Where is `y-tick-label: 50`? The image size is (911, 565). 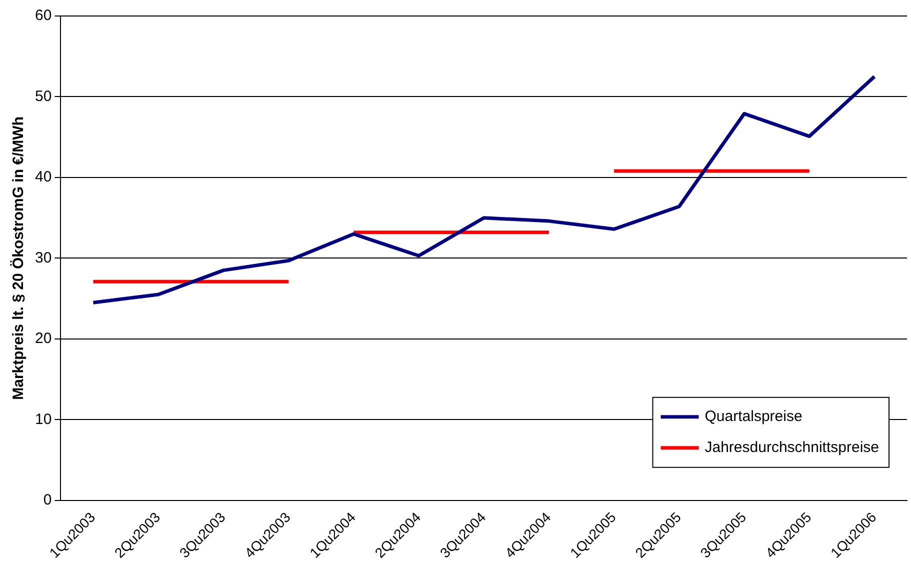
y-tick-label: 50 is located at coordinates (43, 96).